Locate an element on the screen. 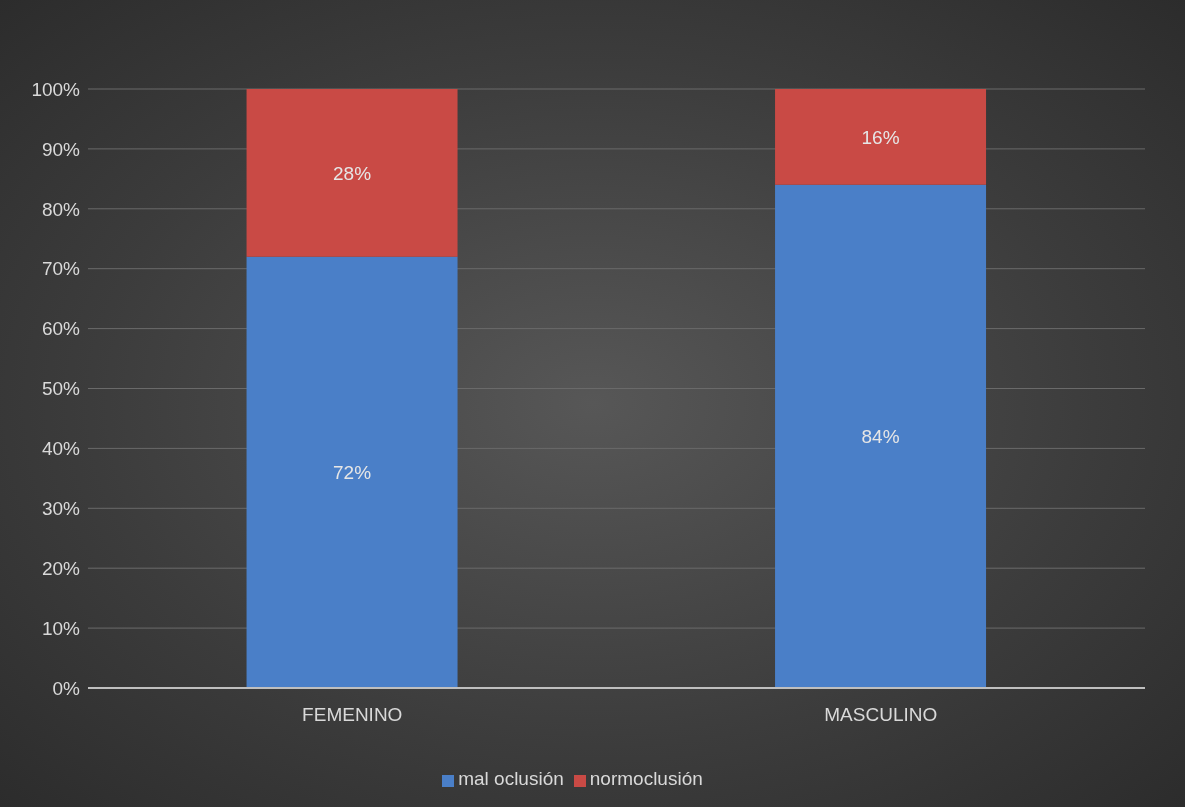  y-tick-label: 80% is located at coordinates (61, 209).